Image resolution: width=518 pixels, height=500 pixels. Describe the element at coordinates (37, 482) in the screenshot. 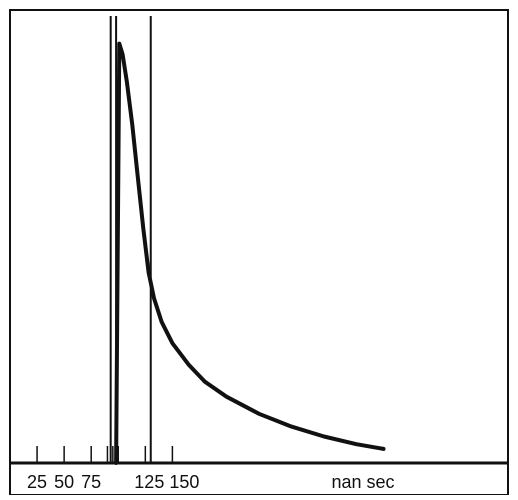

I see `x-tick-label-0: 25` at that location.